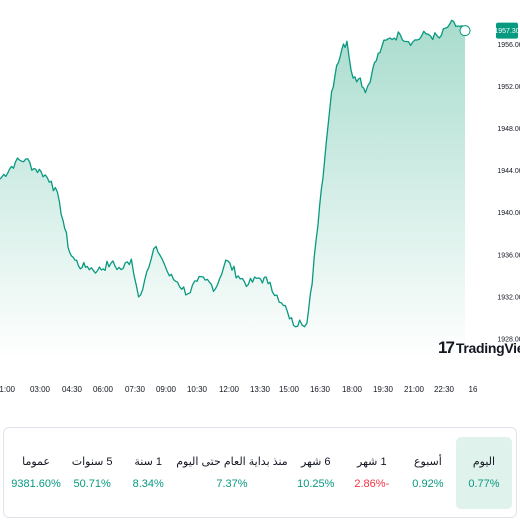  What do you see at coordinates (8, 389) in the screenshot?
I see `x-axis-tick: 01:00` at bounding box center [8, 389].